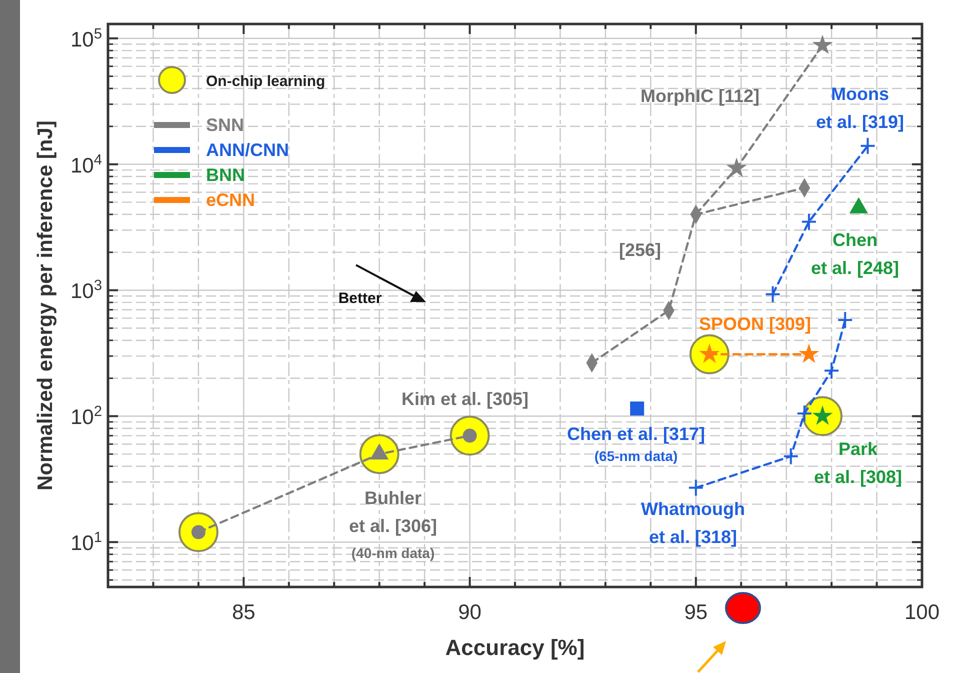 The image size is (961, 673). What do you see at coordinates (247, 150) in the screenshot?
I see `legend-label: ANN/CNN` at bounding box center [247, 150].